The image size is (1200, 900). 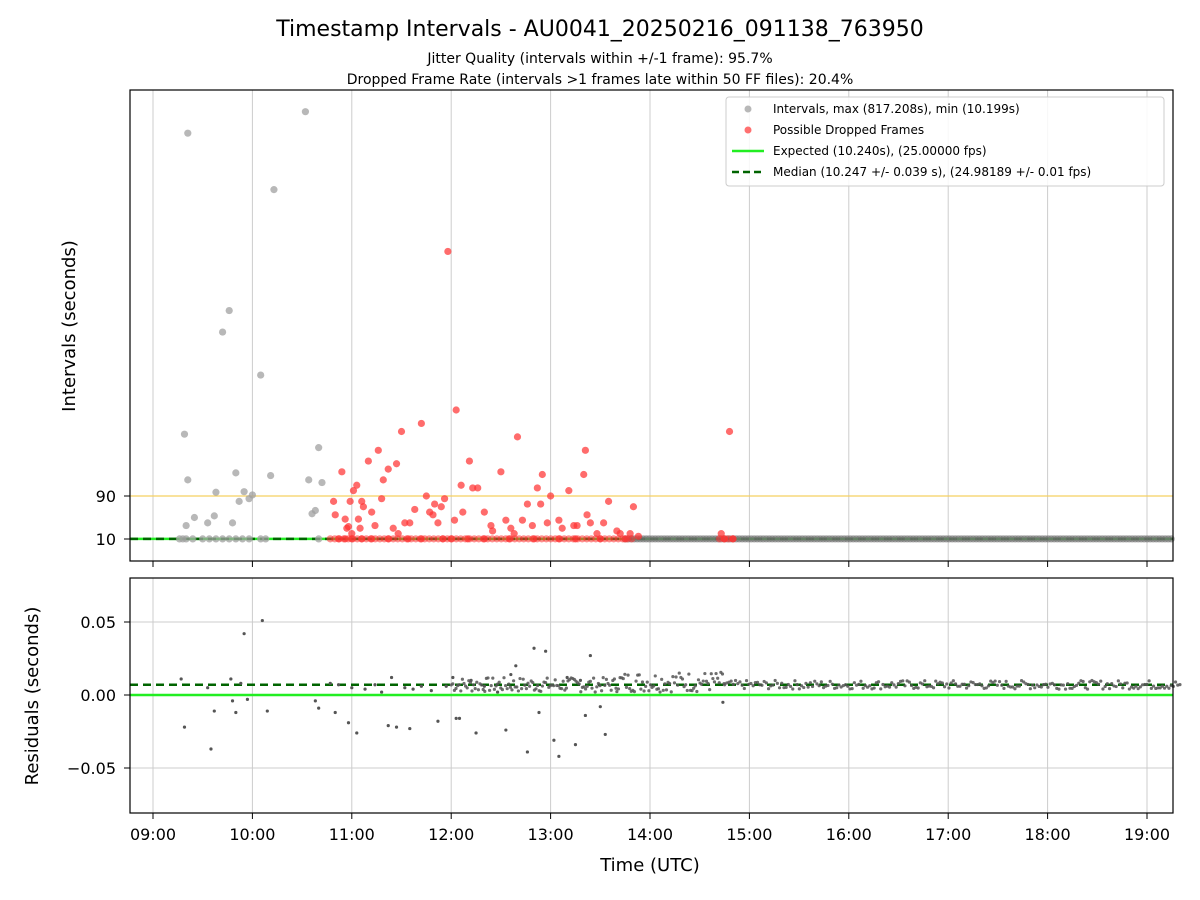 What do you see at coordinates (945, 141) in the screenshot?
I see `legend-box` at bounding box center [945, 141].